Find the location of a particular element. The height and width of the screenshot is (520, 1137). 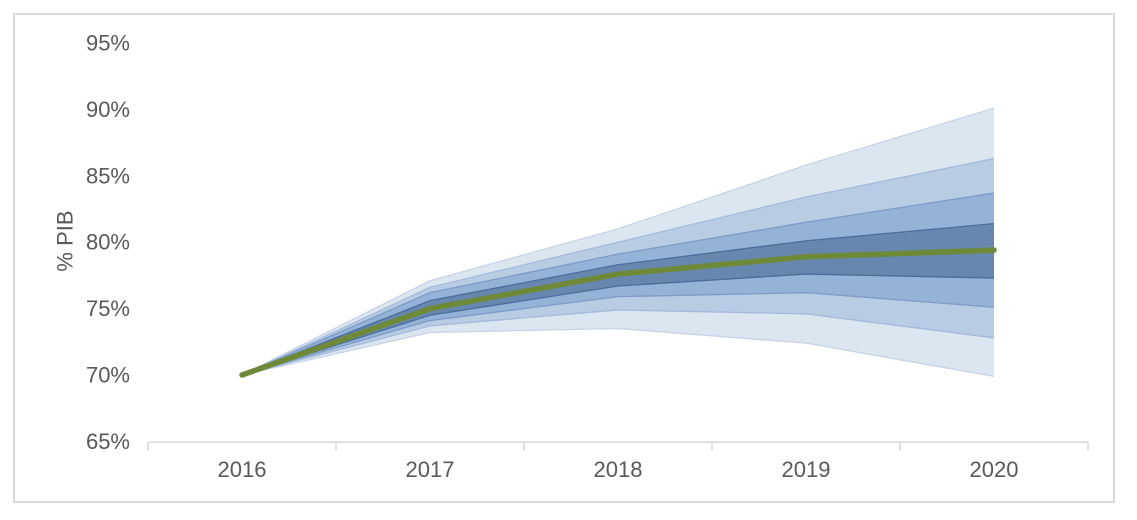

outer-confidence-band-lower-edge is located at coordinates (618, 352).